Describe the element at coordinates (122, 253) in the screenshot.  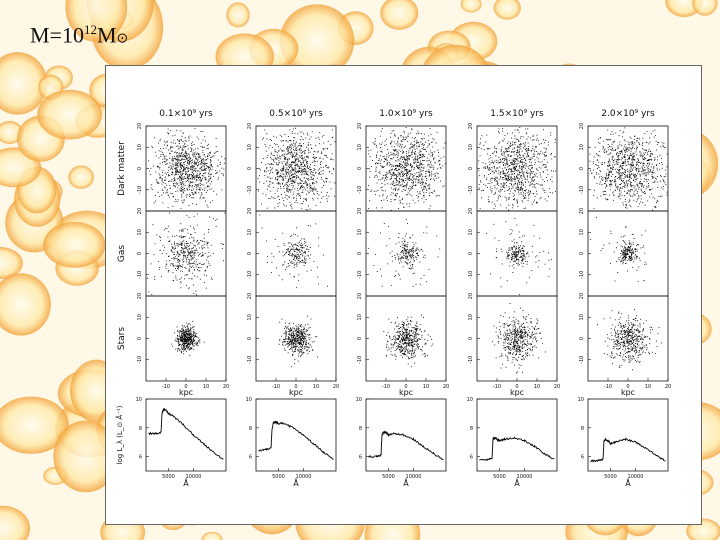
I see `row-label: Gas` at that location.